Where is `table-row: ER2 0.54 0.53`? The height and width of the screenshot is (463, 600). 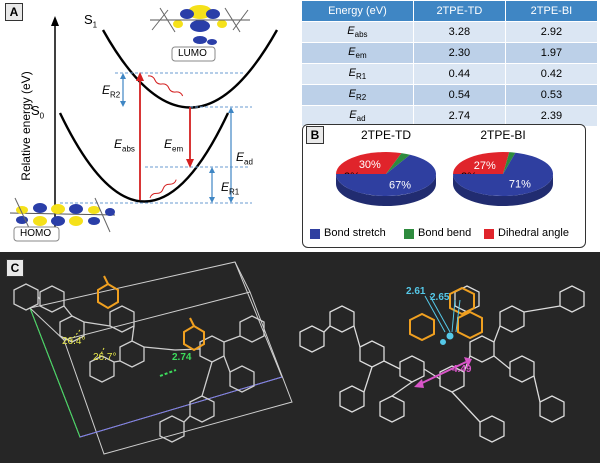
table-row: ER2 0.54 0.53 is located at coordinates (450, 95).